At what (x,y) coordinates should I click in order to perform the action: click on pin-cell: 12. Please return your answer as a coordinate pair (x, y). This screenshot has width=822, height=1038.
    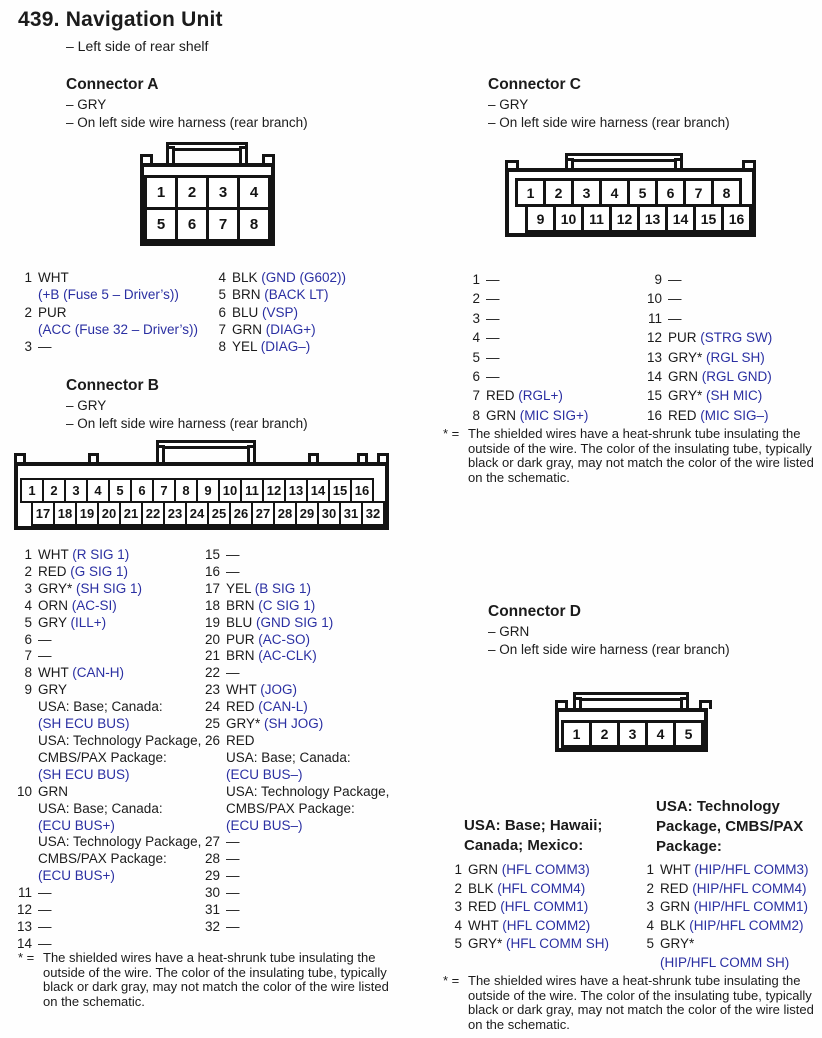
    Looking at the image, I should click on (624, 218).